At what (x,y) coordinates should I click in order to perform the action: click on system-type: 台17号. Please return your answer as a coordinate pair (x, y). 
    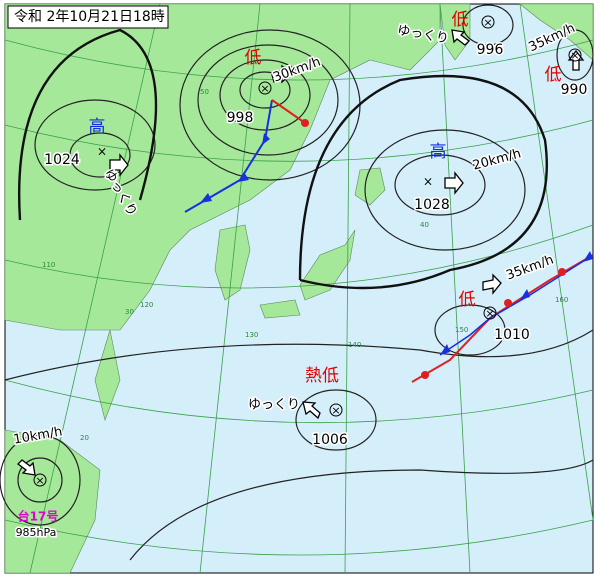
    Looking at the image, I should click on (38, 516).